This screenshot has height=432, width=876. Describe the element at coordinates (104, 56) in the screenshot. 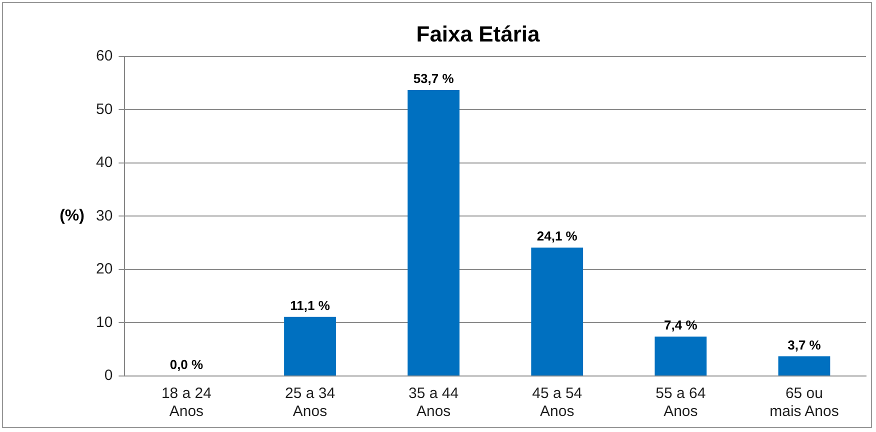

I see `y-tick-label: 60` at that location.